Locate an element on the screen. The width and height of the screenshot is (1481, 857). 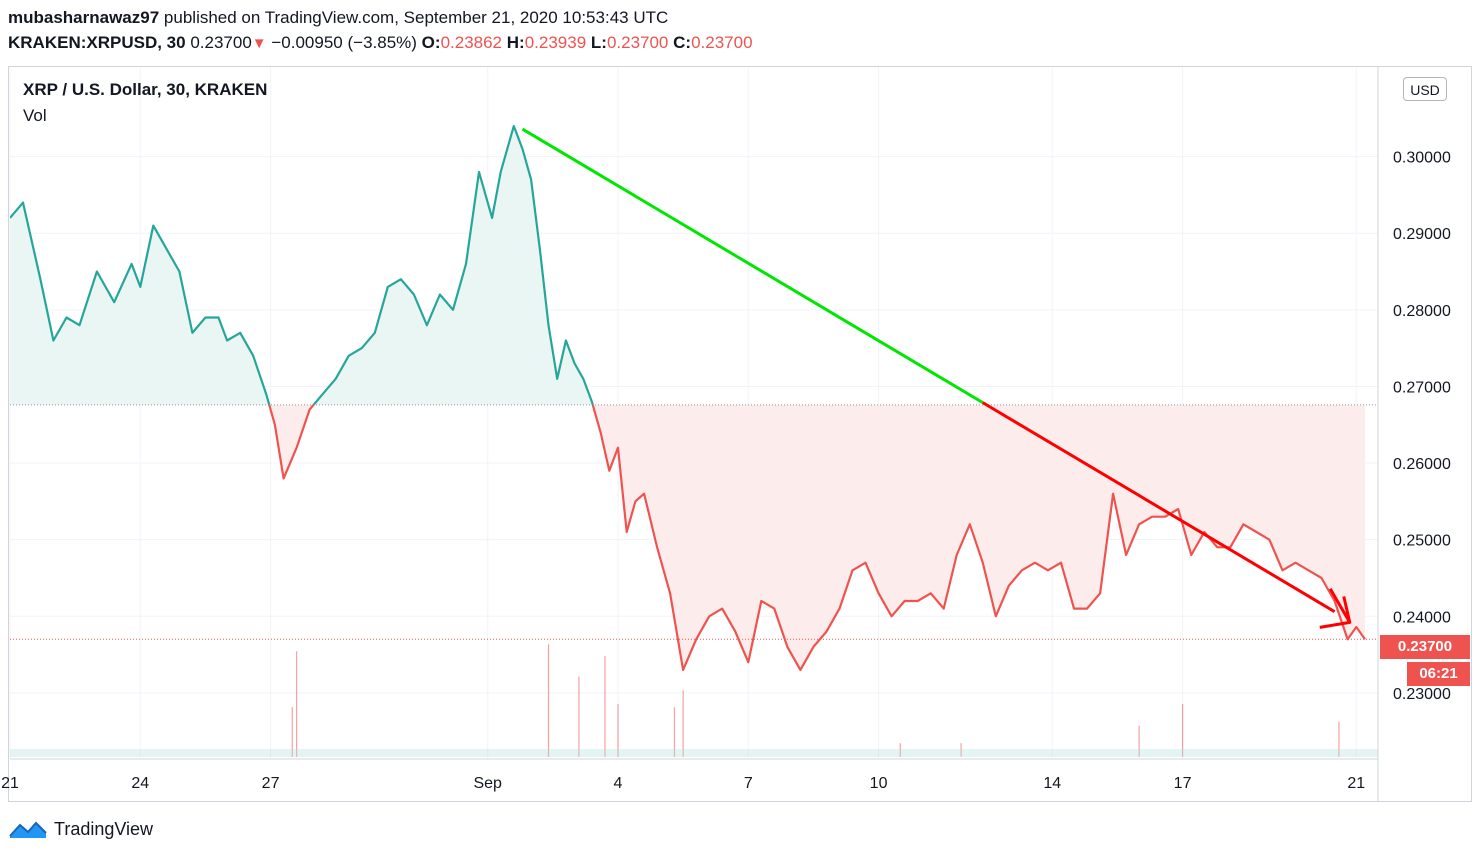
close-label: C: is located at coordinates (682, 42).